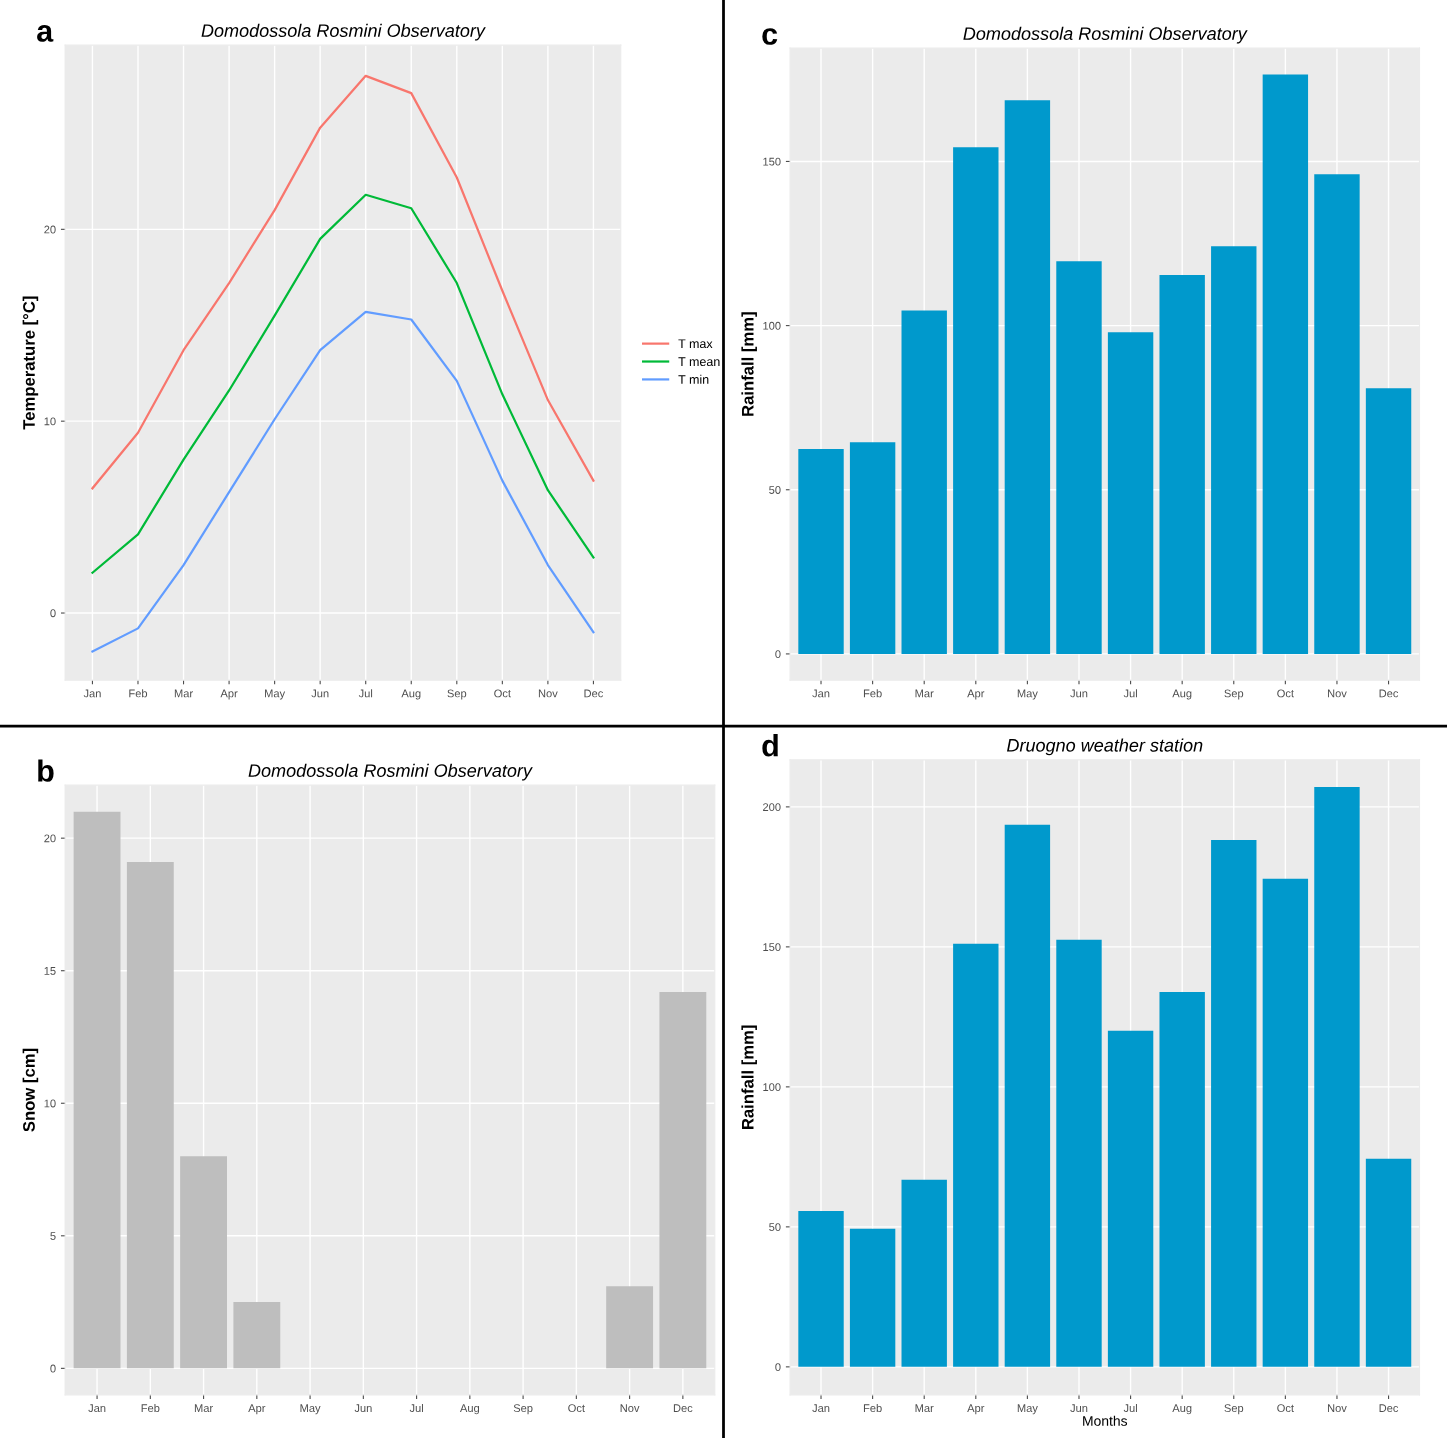  I want to click on y-tick-label: 200, so click(772, 807).